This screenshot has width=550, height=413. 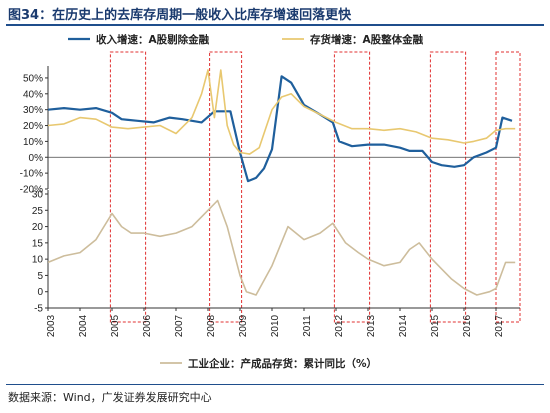 I want to click on x-tick-label: 2015, so click(x=435, y=325).